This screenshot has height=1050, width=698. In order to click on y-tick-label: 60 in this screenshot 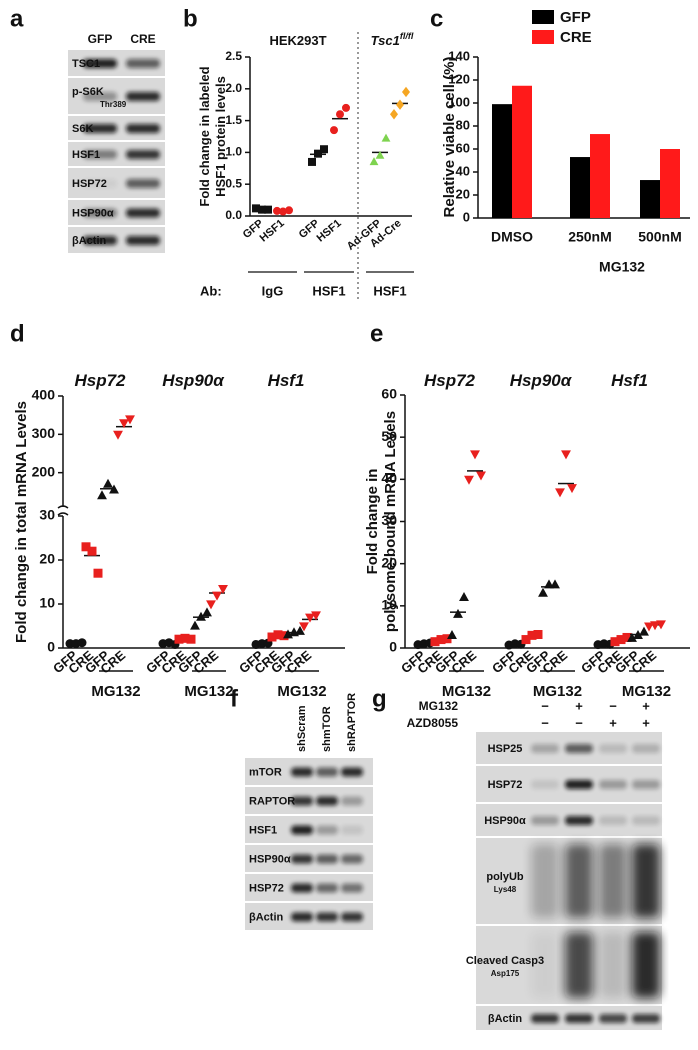, I will do `click(389, 394)`.